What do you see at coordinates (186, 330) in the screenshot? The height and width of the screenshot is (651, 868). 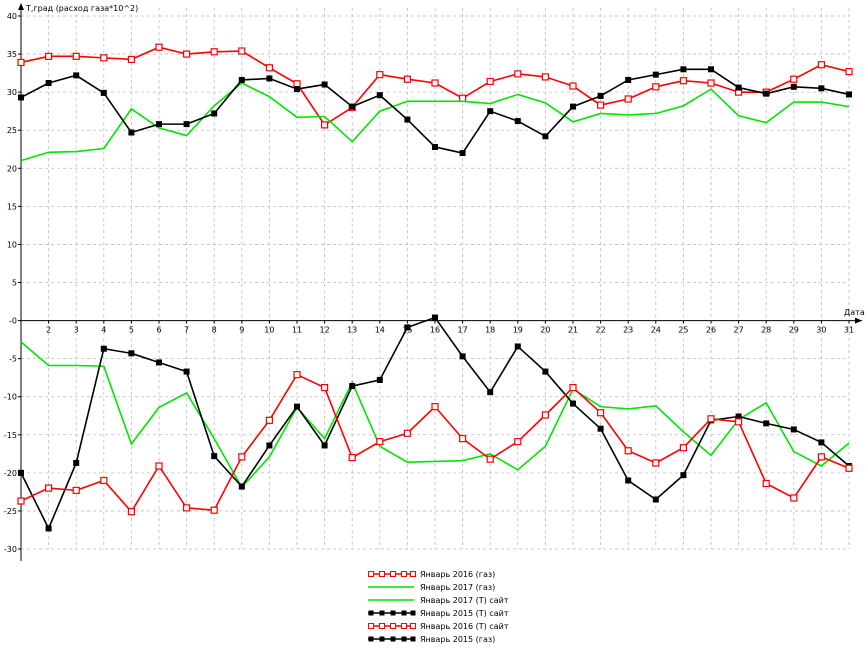 I see `x-tick-label: 7` at bounding box center [186, 330].